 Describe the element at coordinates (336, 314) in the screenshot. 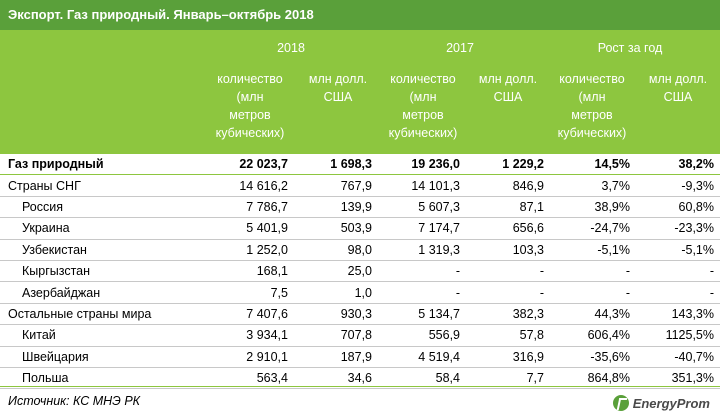

I see `cell-u18: 930,3` at that location.